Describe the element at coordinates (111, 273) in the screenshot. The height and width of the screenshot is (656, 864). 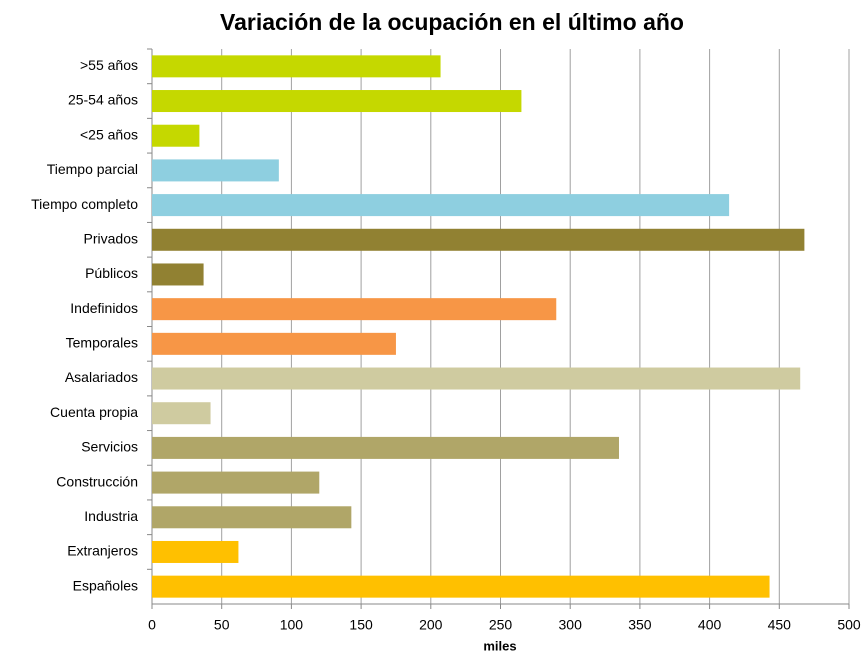
I see `y-tick-label: Públicos` at that location.